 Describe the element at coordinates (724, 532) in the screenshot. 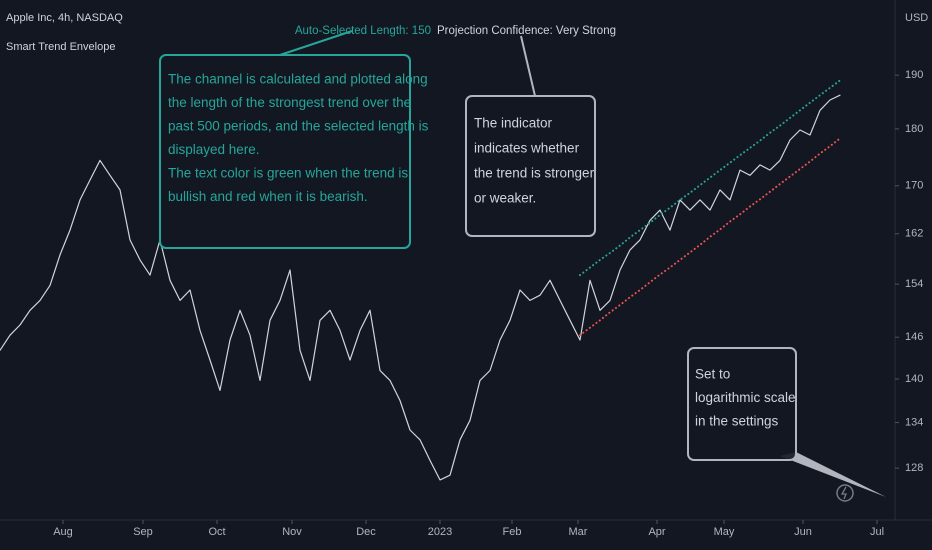

I see `x-tick-label: May` at that location.